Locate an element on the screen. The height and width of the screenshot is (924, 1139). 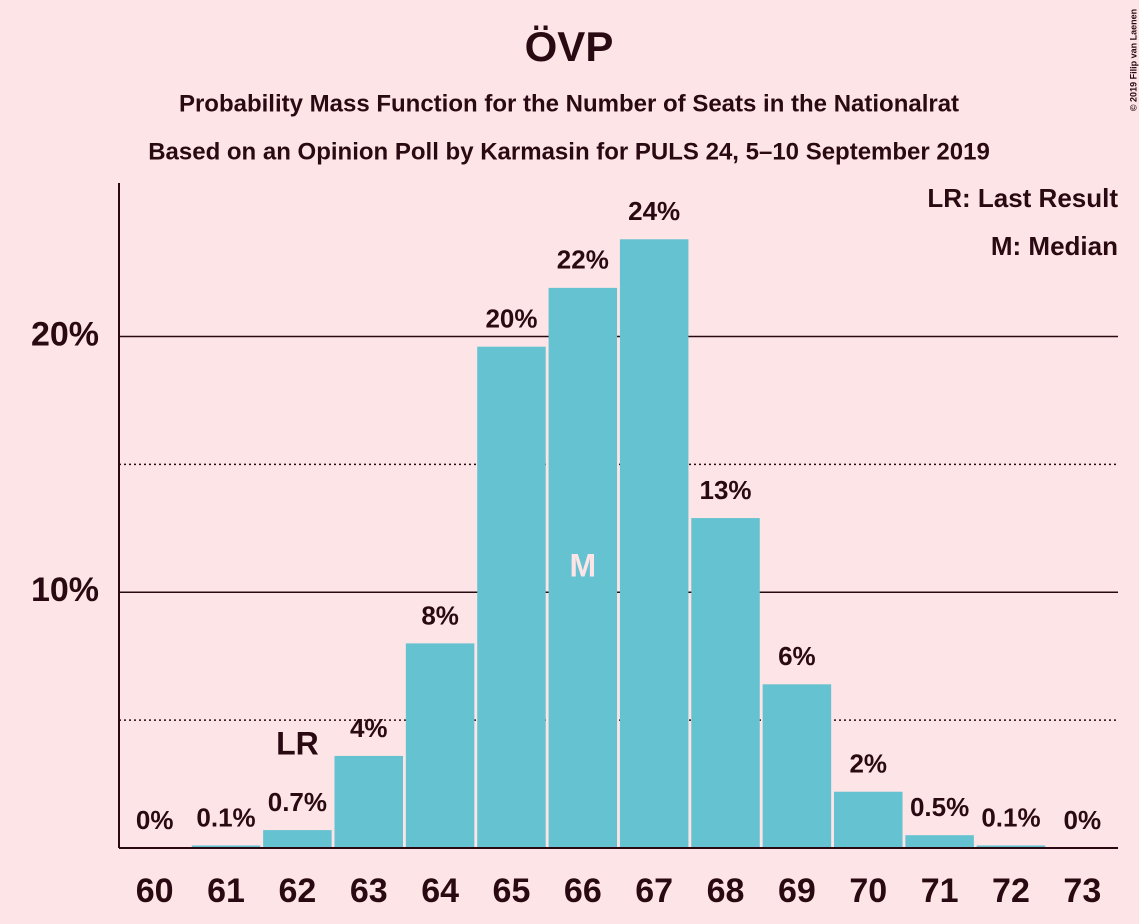
value-label: 13% is located at coordinates (726, 490).